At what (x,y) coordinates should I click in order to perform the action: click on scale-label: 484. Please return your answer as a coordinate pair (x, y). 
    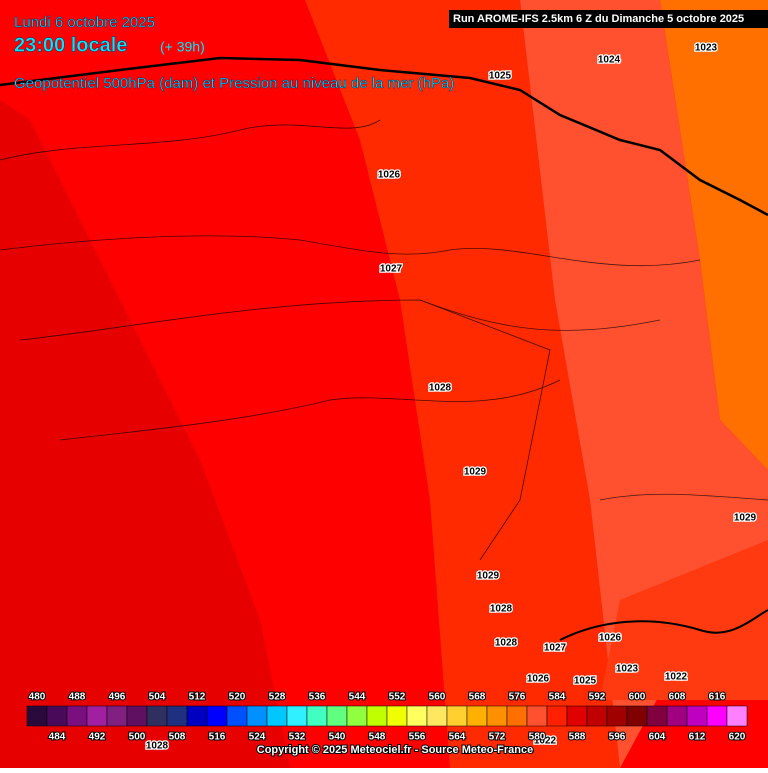
    Looking at the image, I should click on (57, 737).